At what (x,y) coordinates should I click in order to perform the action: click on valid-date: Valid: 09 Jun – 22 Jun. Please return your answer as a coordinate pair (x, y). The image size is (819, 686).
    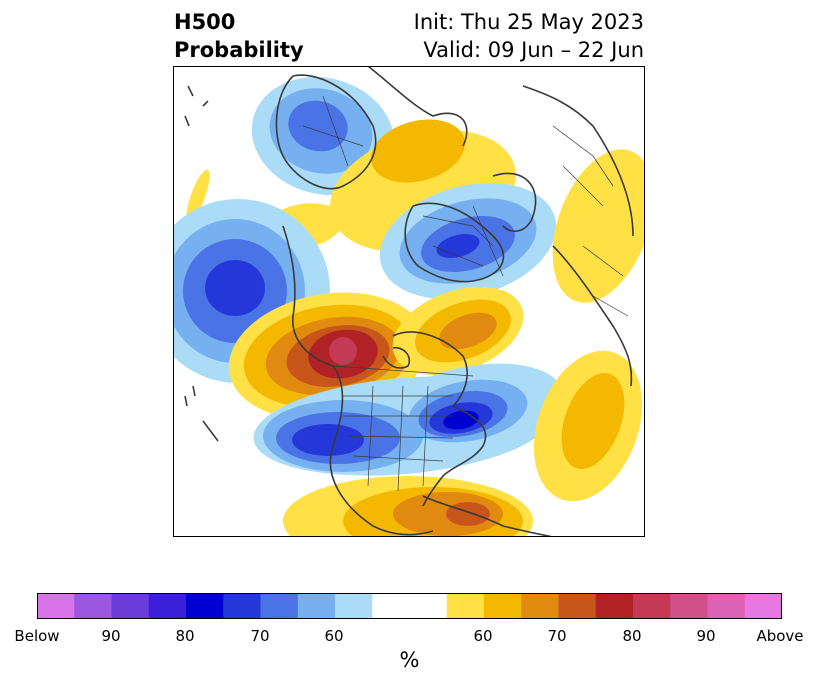
    Looking at the image, I should click on (533, 50).